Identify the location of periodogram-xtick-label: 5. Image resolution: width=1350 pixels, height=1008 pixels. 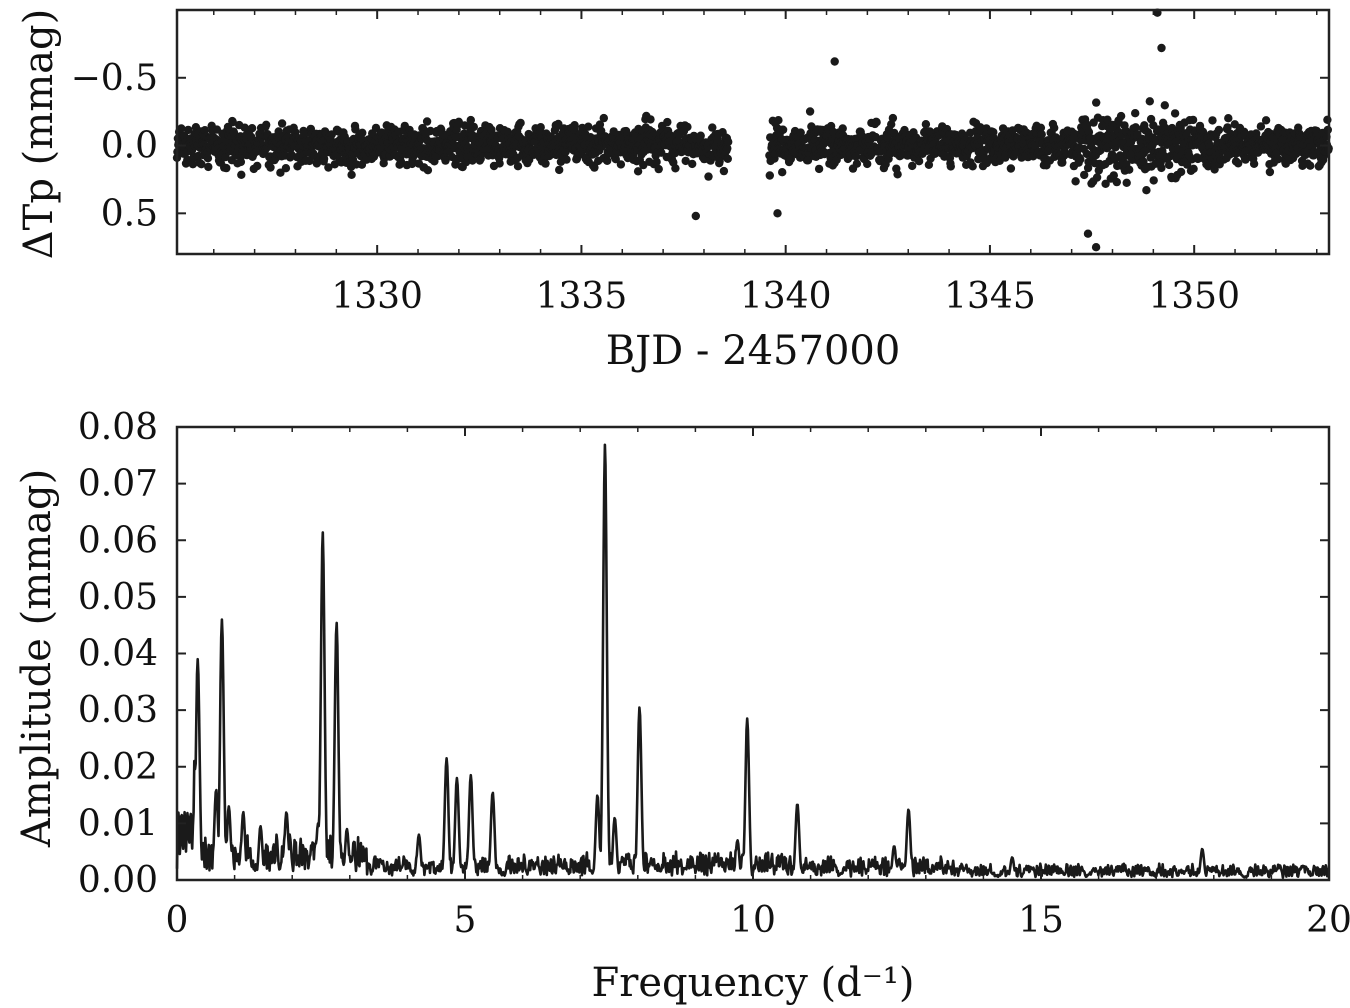
(465, 920).